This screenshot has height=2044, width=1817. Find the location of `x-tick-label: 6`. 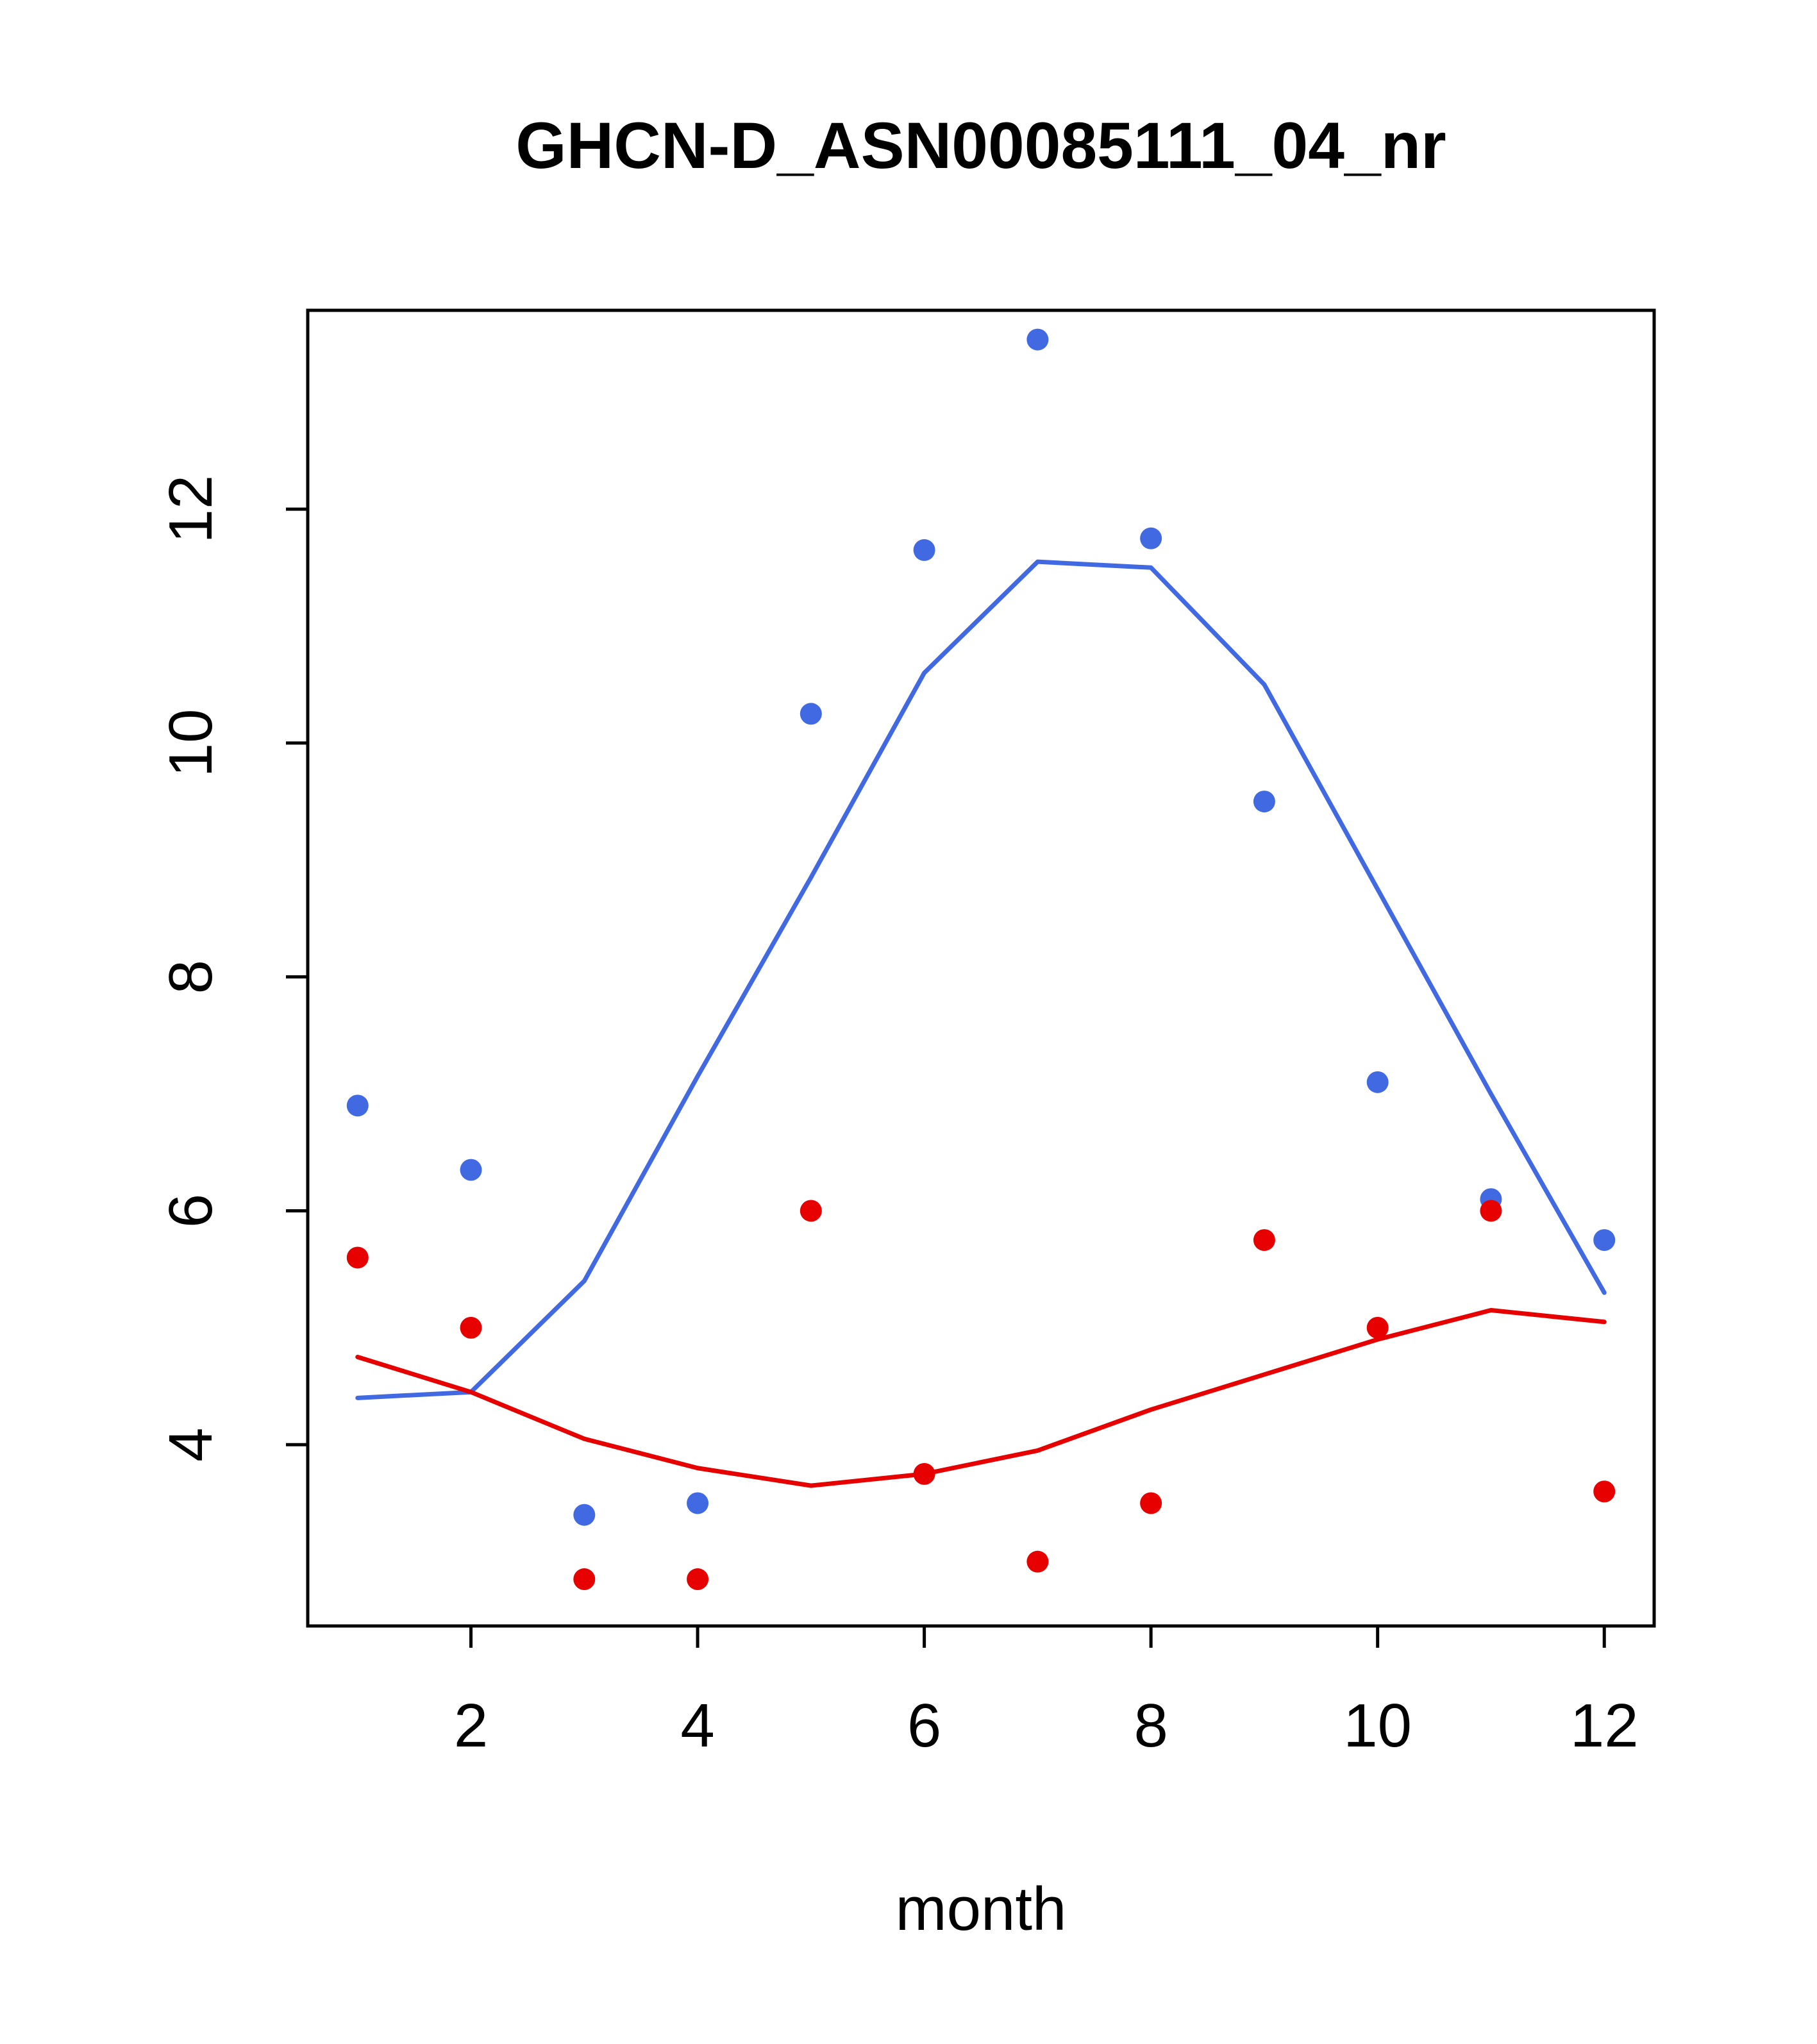

x-tick-label: 6 is located at coordinates (924, 1725).